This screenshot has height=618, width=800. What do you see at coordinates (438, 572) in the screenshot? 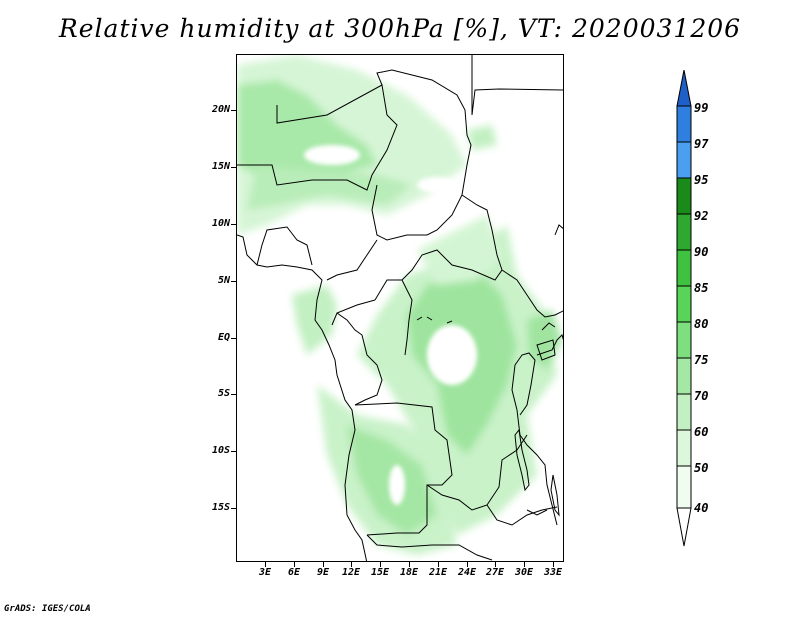
I see `lon-label: 21E` at bounding box center [438, 572].